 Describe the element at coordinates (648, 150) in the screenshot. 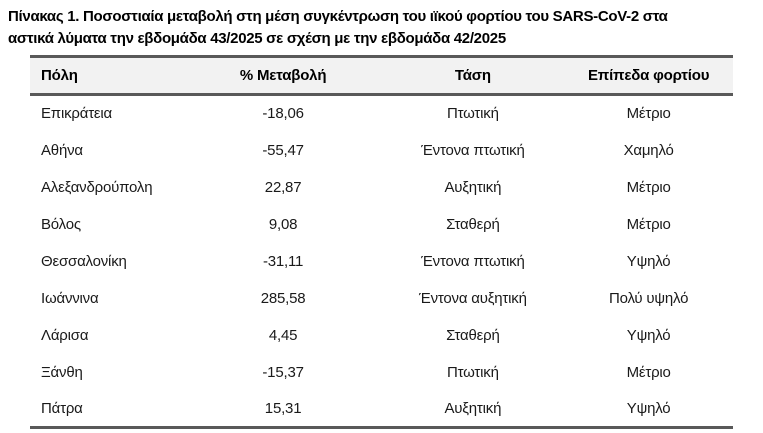

I see `level-cell: Χαμηλό` at that location.